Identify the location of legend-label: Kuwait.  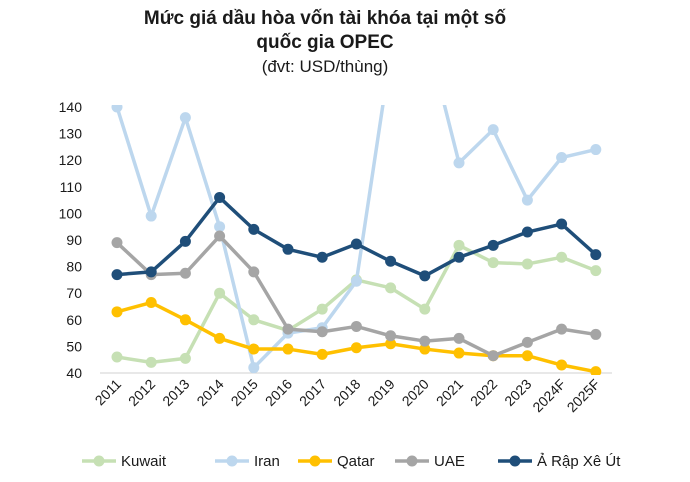
(144, 461).